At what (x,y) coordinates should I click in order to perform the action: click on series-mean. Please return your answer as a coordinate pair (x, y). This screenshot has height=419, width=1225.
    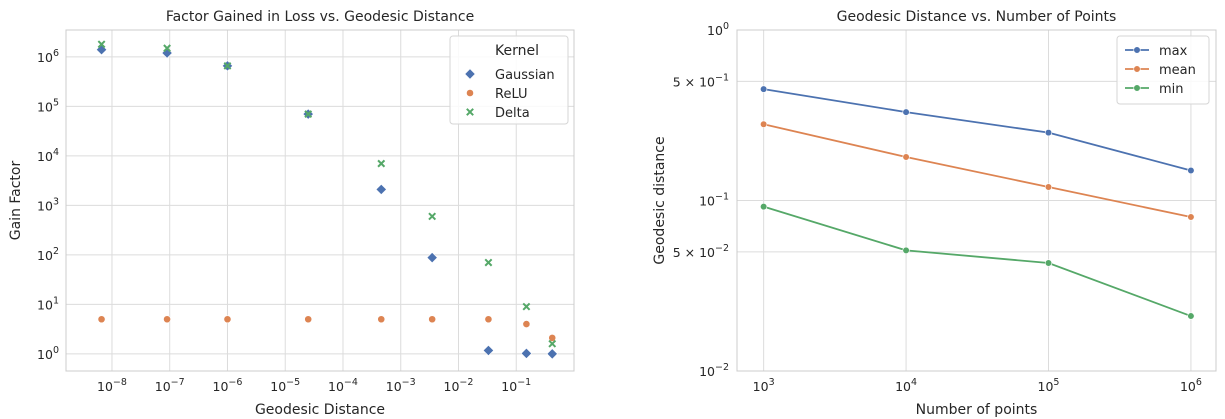
    Looking at the image, I should click on (977, 170).